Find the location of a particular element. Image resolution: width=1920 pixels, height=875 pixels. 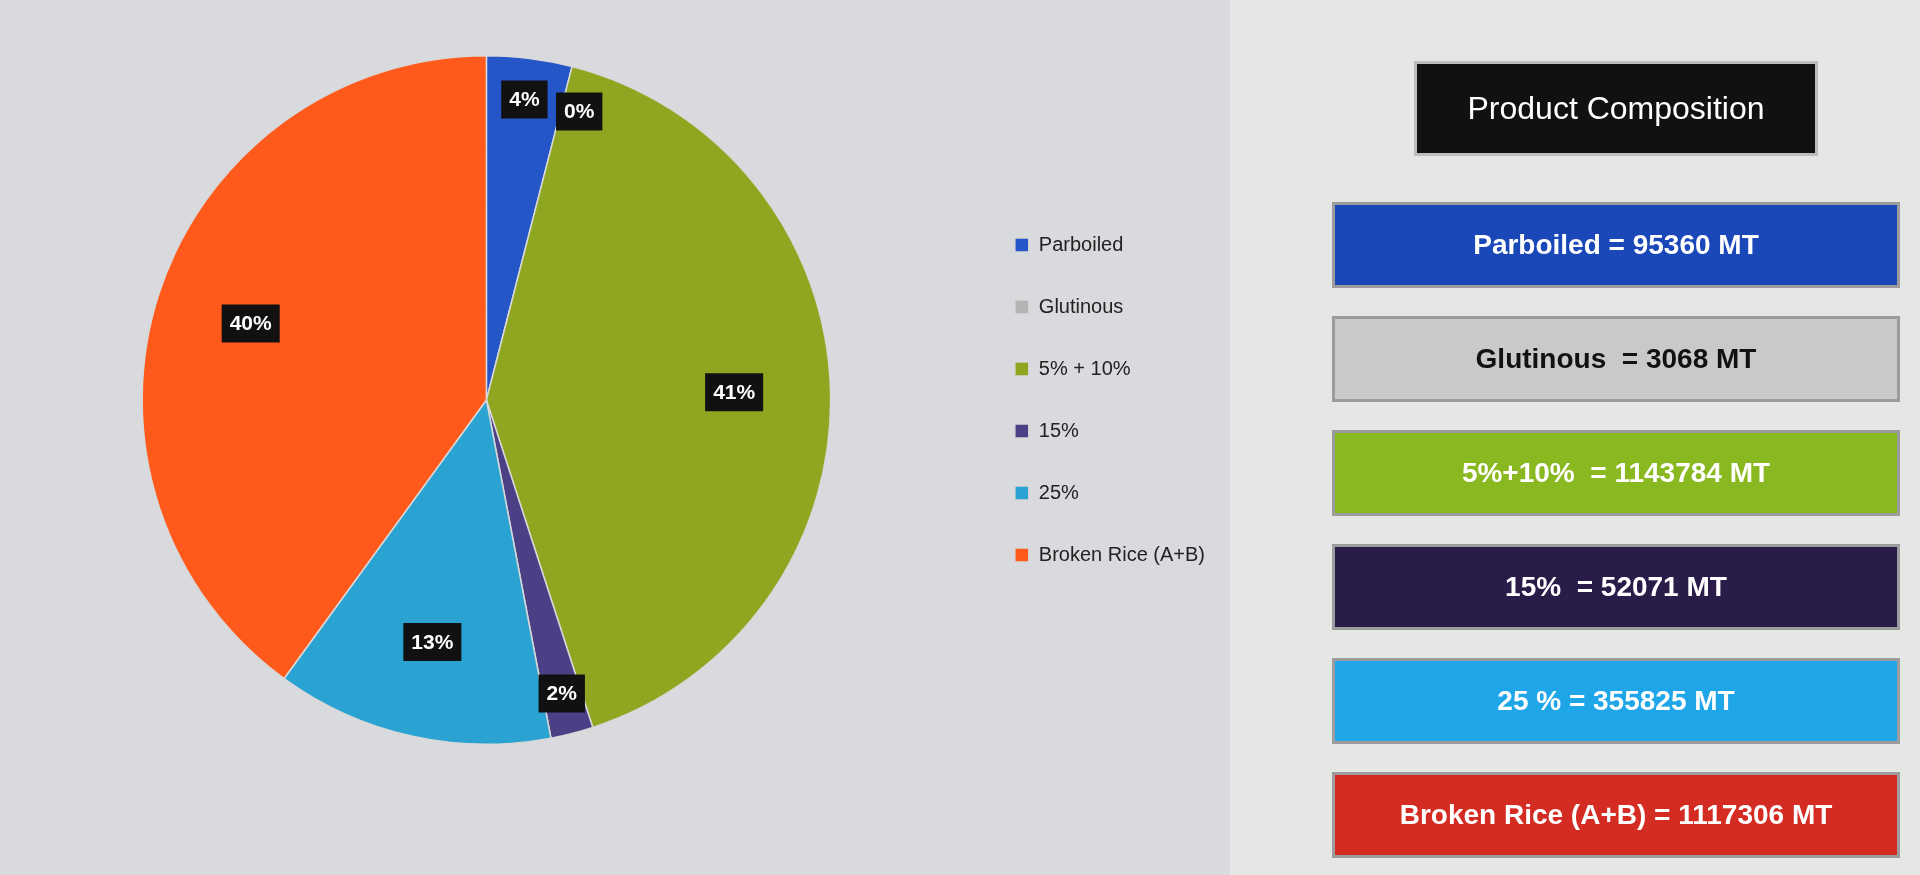

text: Broken Rice (A+B) = 1117306 MT is located at coordinates (1616, 815).